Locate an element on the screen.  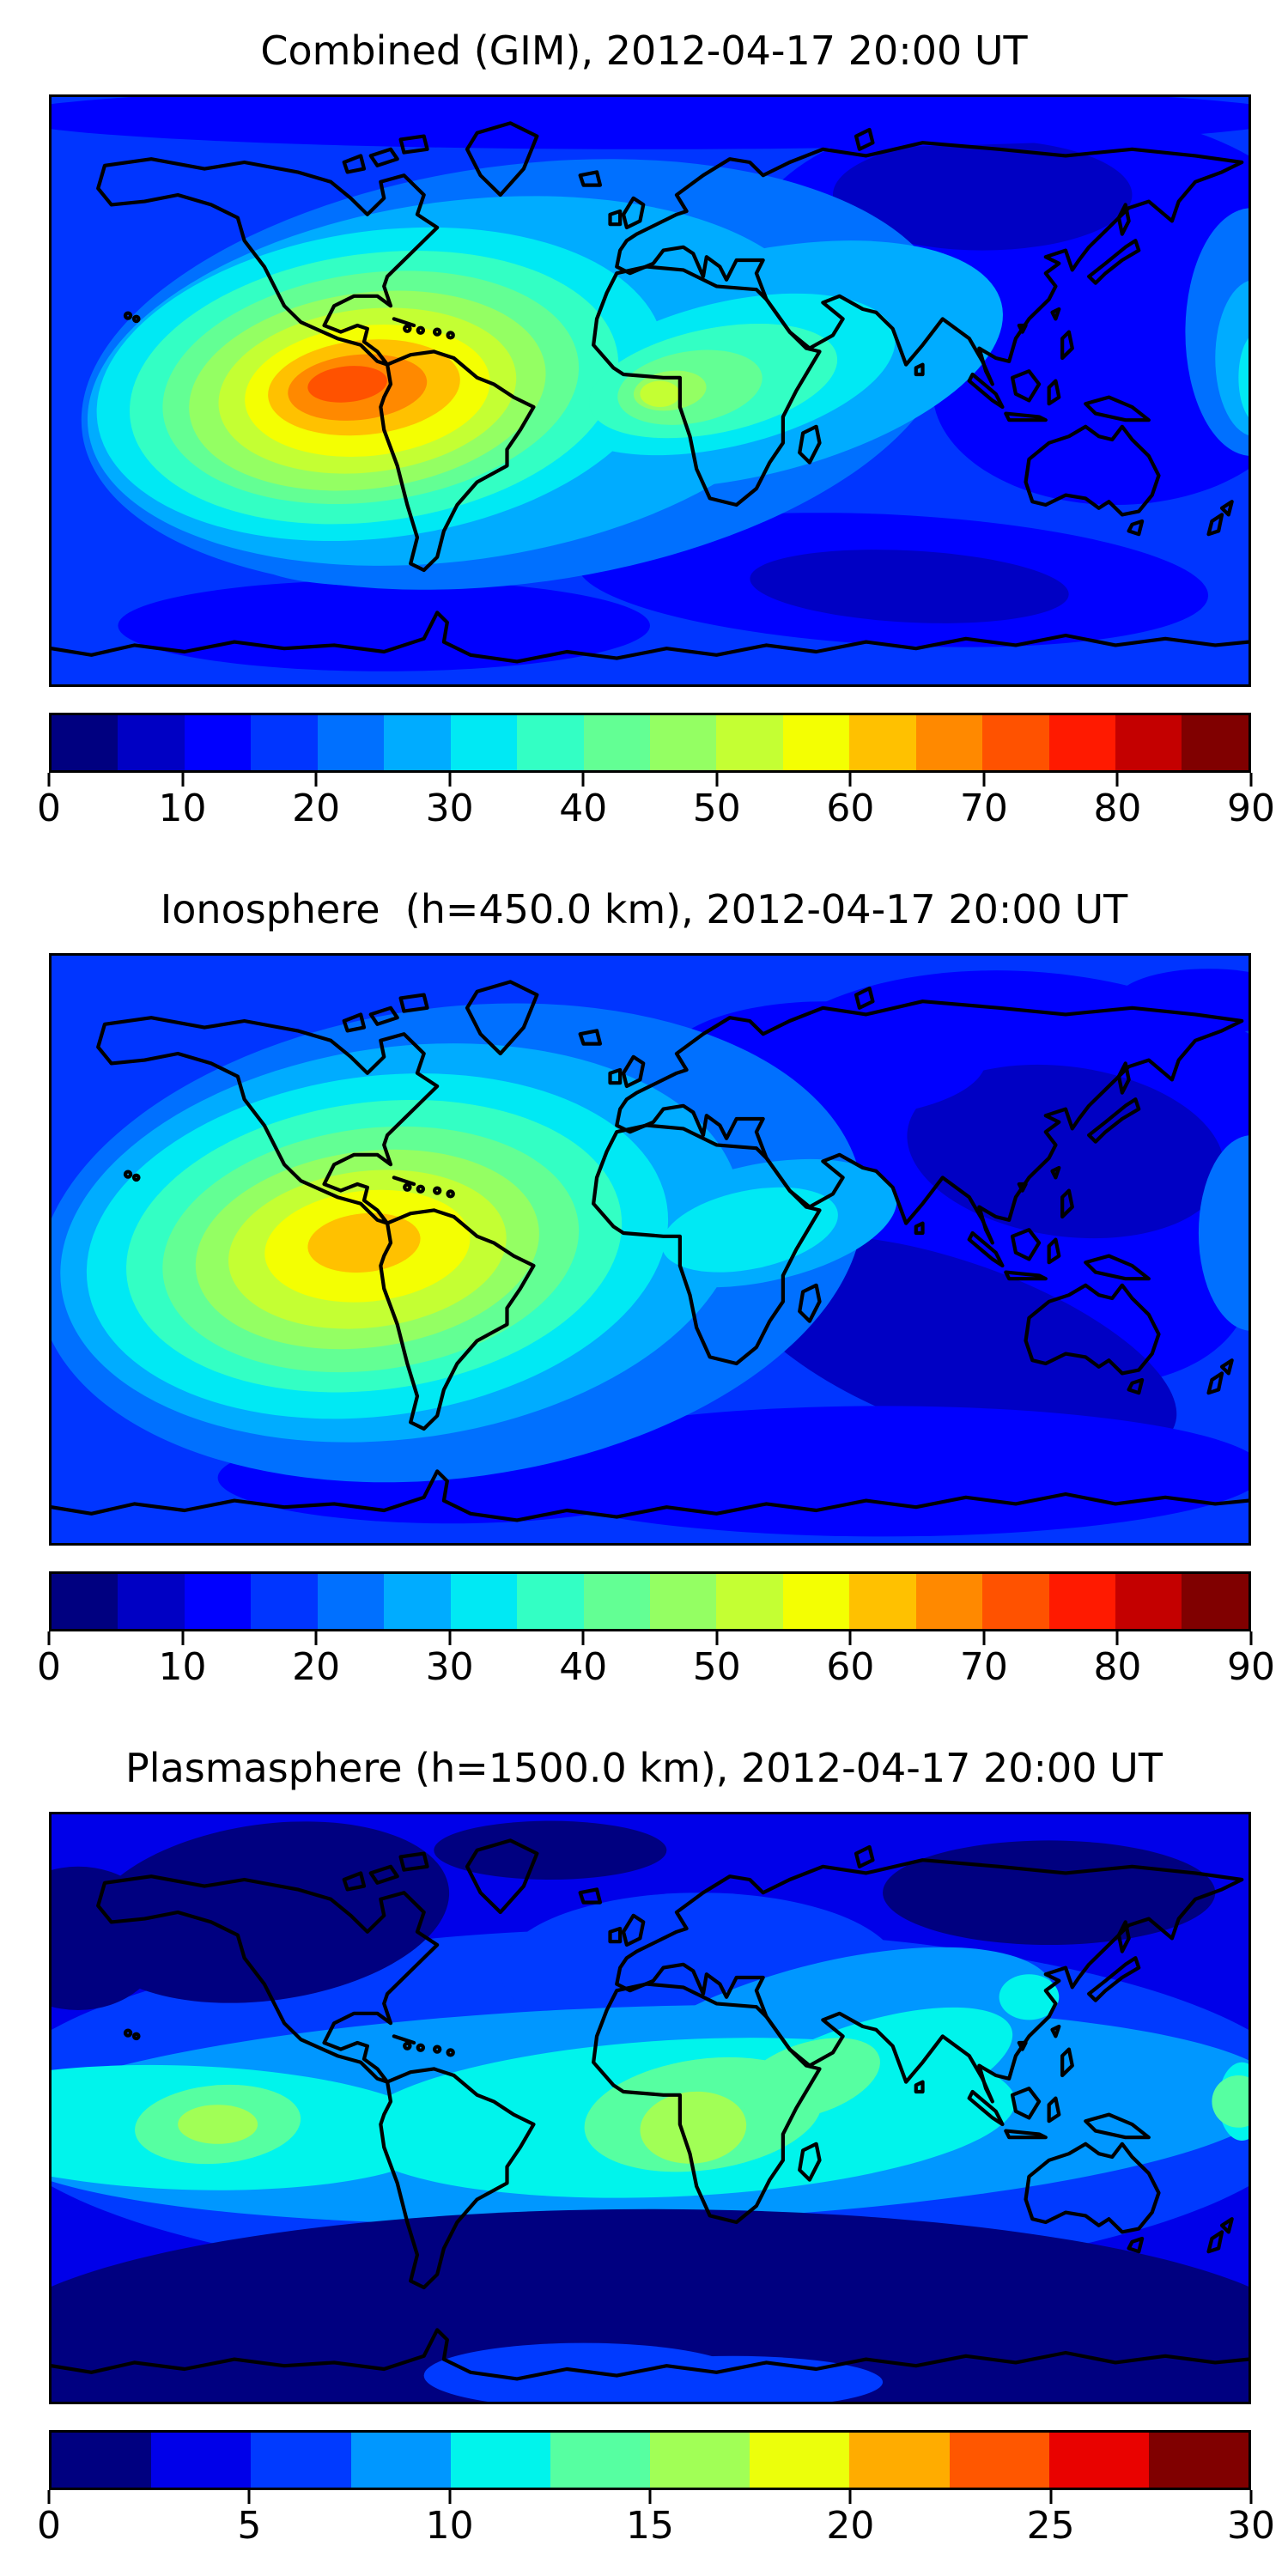
colorbar-tick-label: 5 is located at coordinates (250, 2526).